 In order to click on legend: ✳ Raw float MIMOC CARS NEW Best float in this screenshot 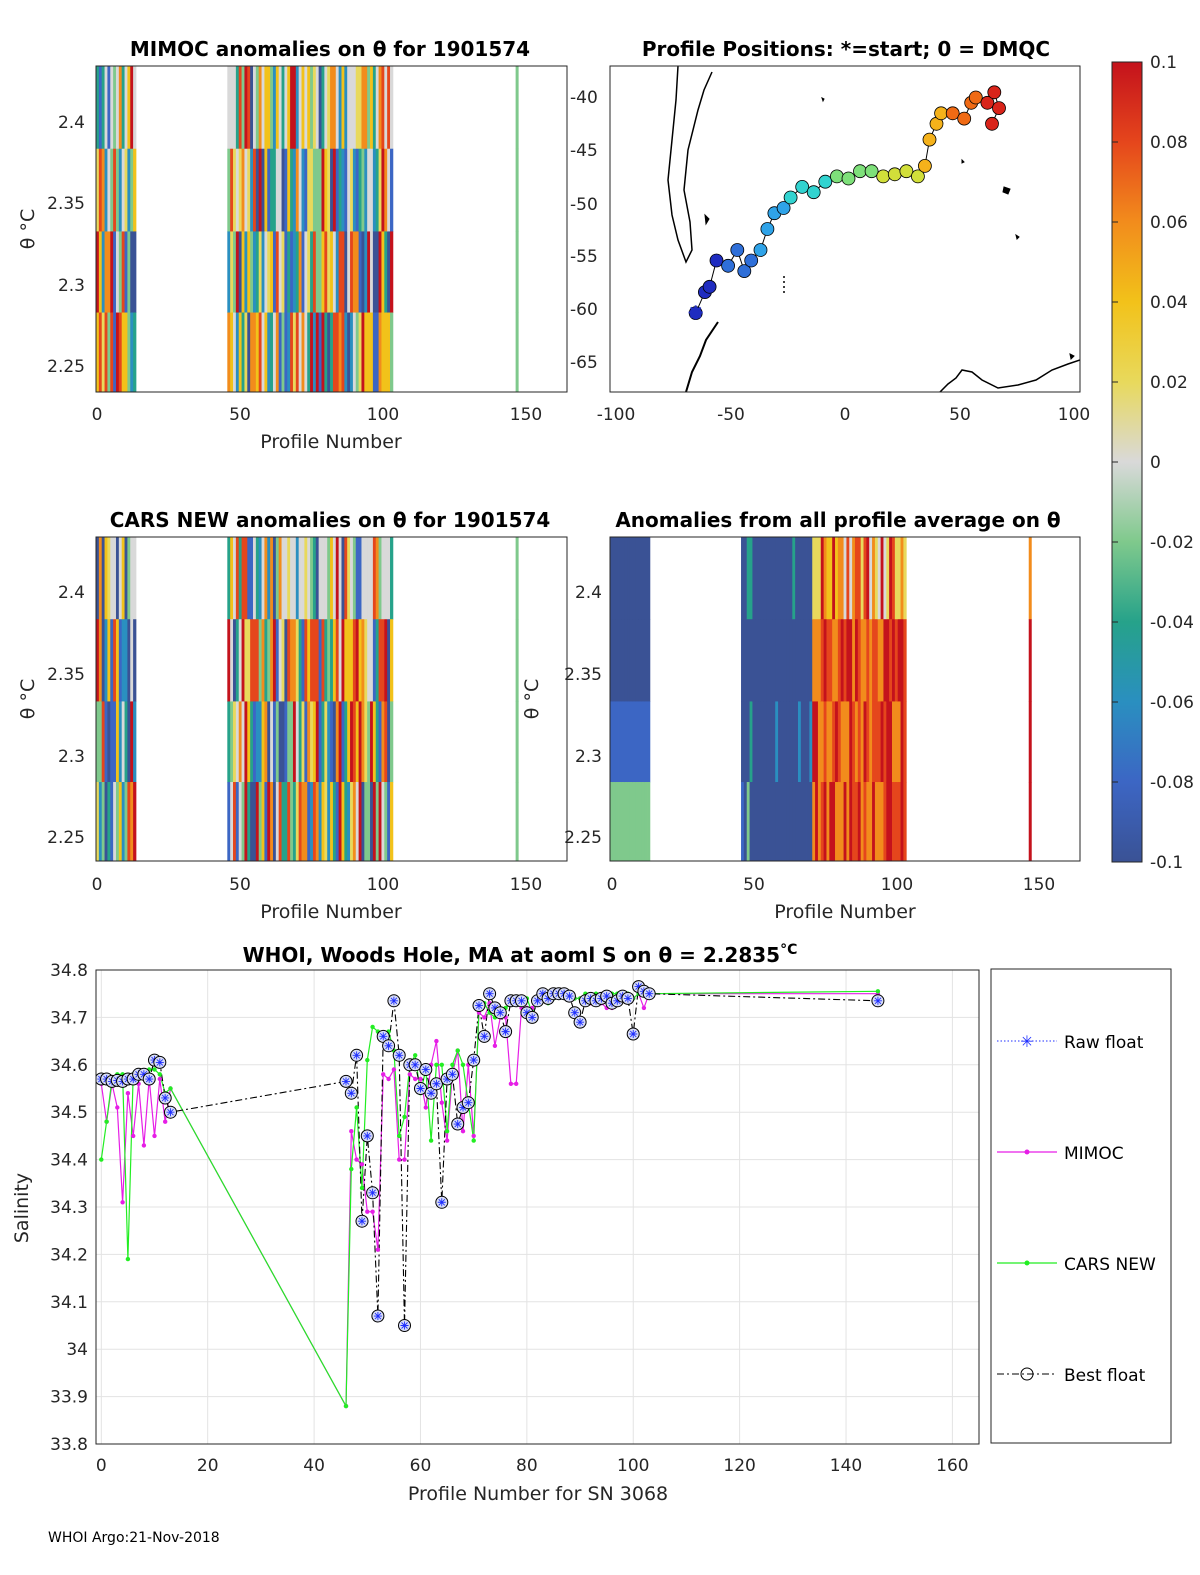, I will do `click(1081, 1206)`.